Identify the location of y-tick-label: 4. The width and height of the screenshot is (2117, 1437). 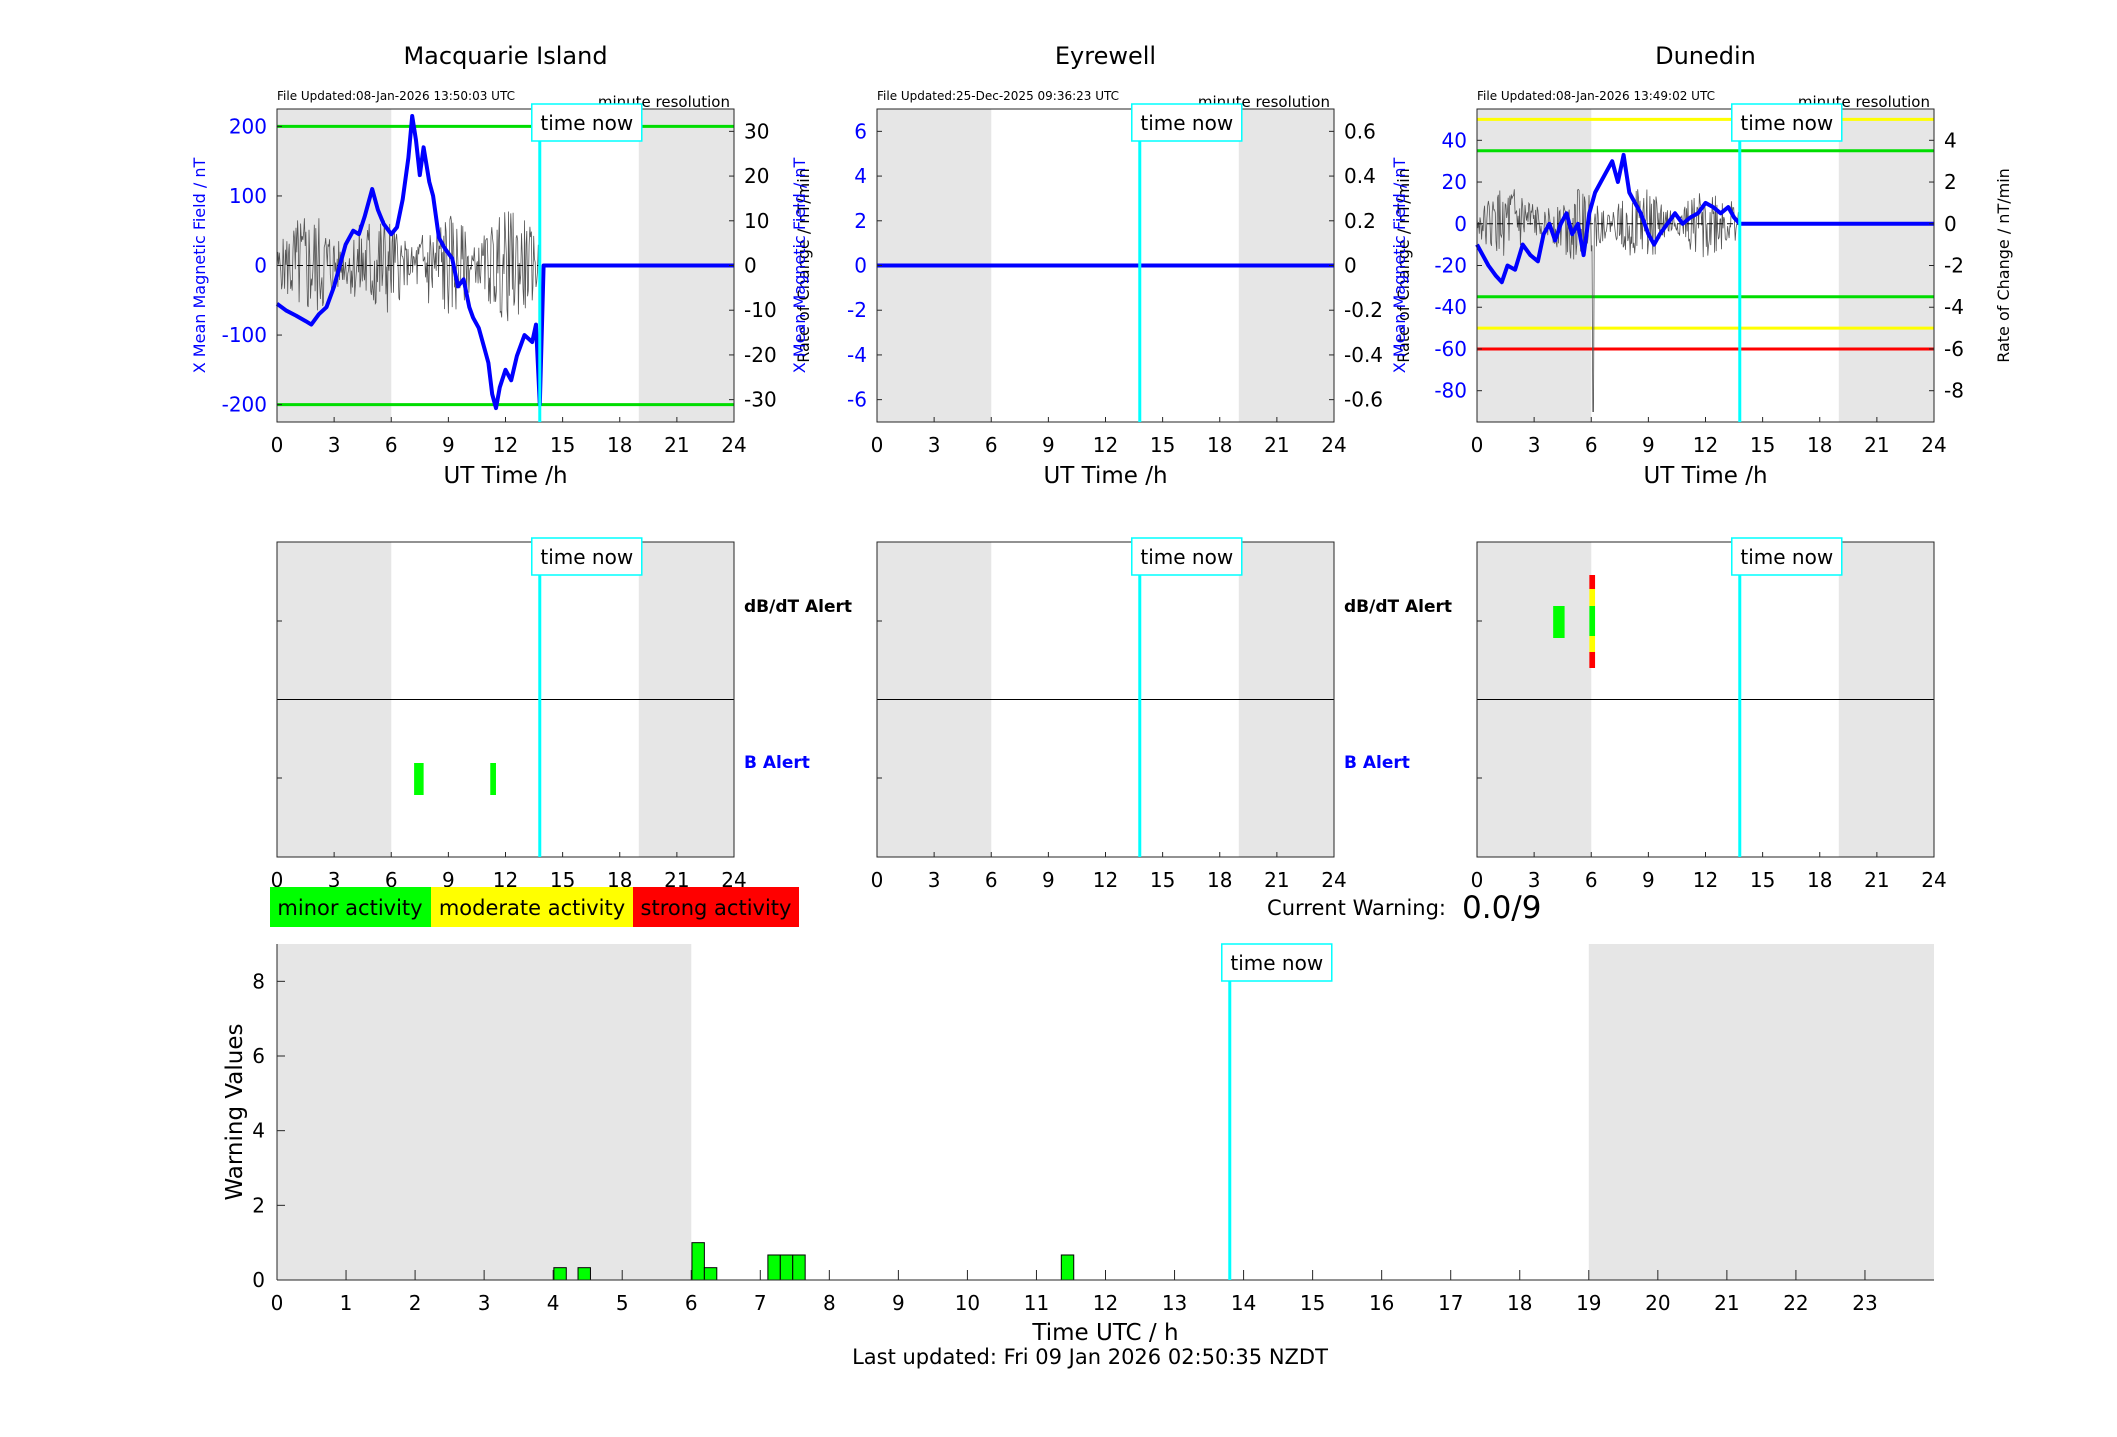
(258, 1131).